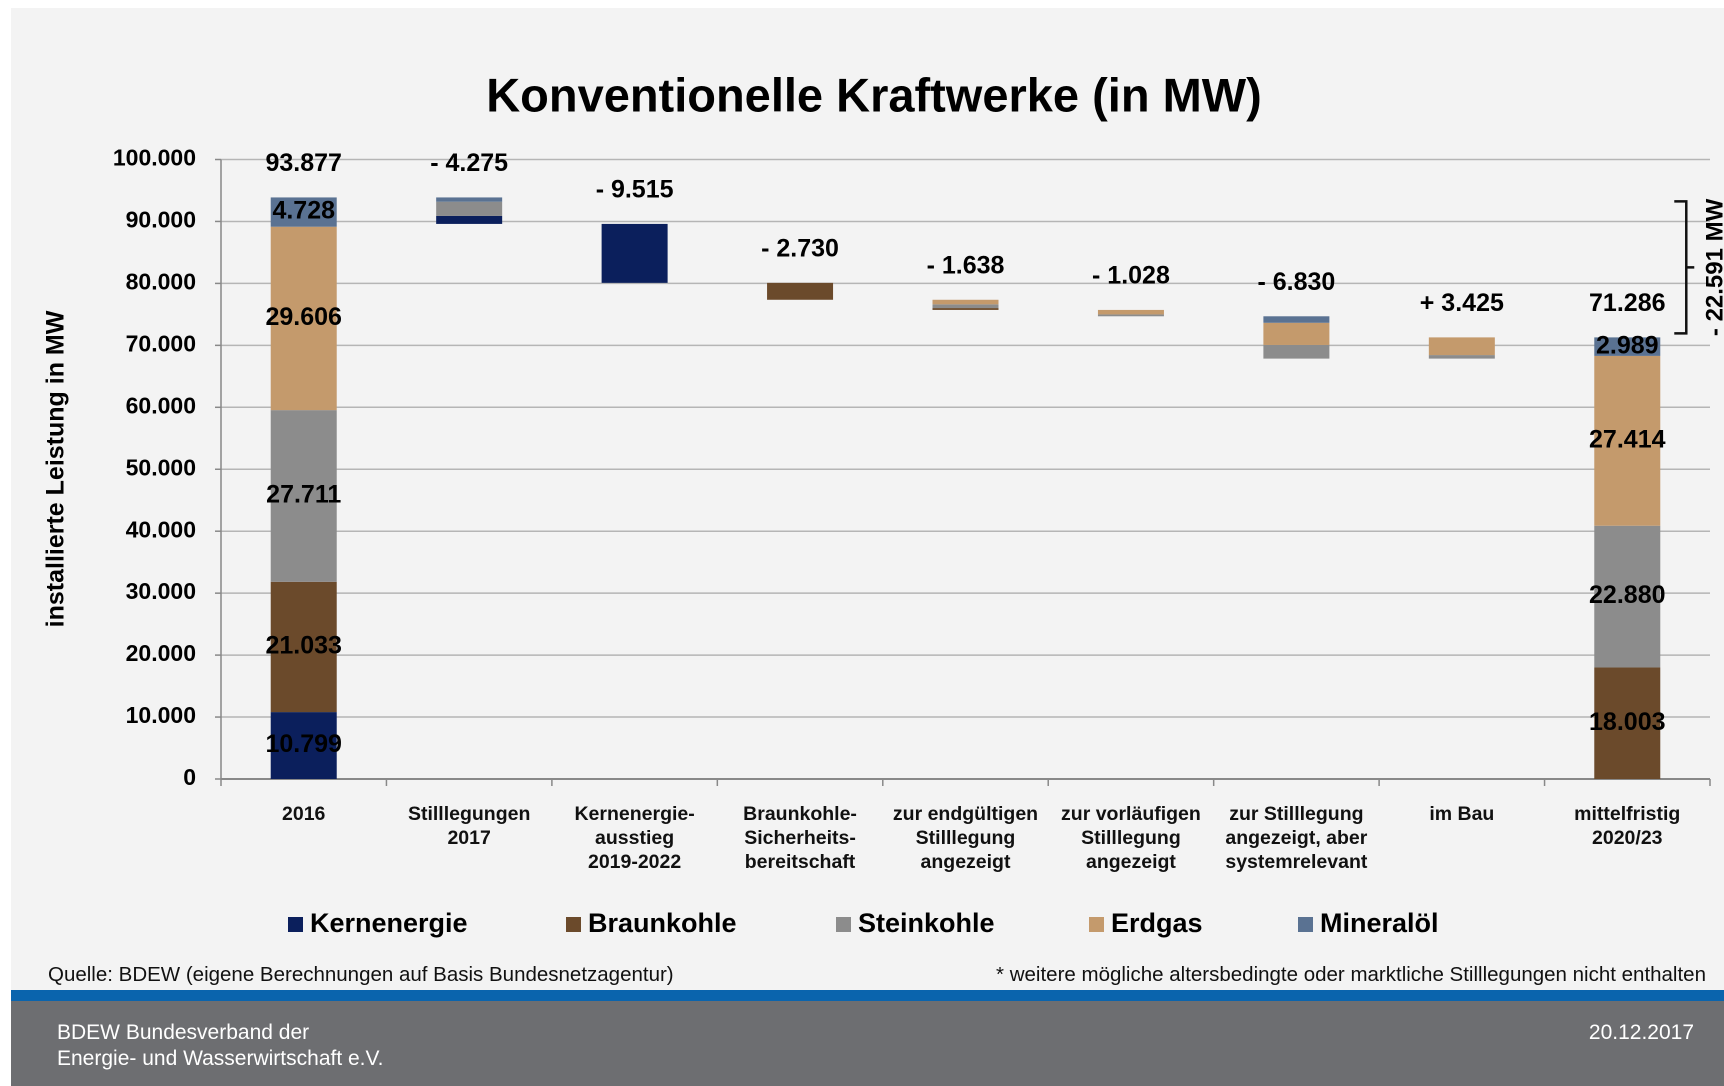 The image size is (1724, 1086). I want to click on y-tick-label: 50.000, so click(161, 467).